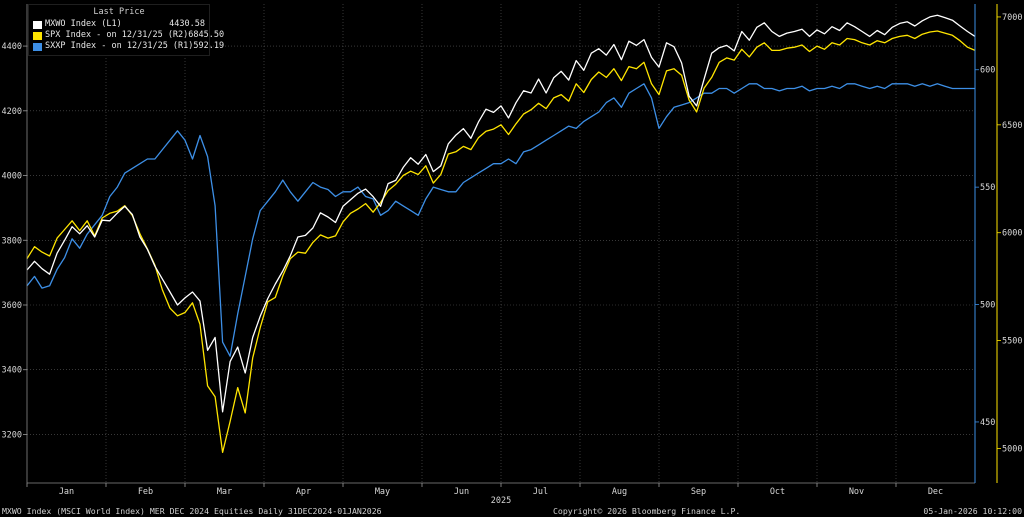  I want to click on right-spx-tick-label: 7000, so click(1012, 18).